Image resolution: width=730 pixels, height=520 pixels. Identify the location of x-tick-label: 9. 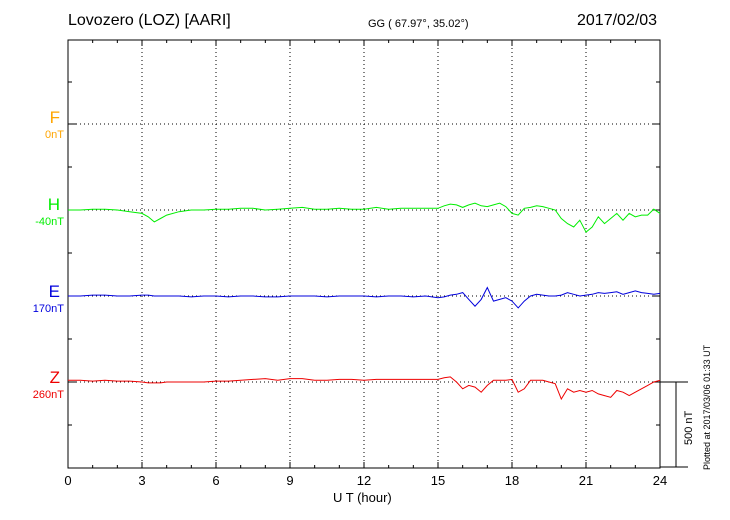
(289, 480).